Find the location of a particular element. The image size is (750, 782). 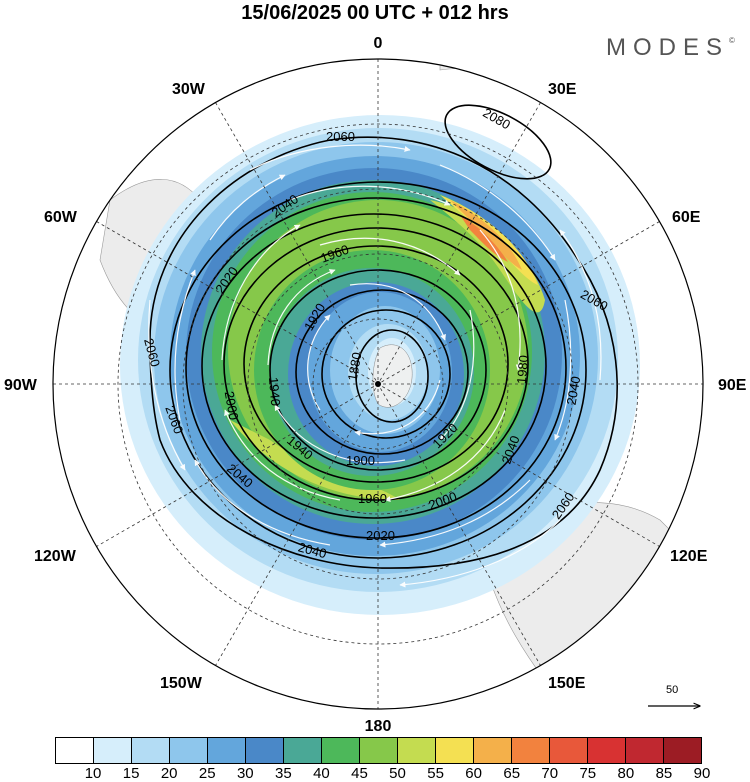

colorbar-tick-label: 90 is located at coordinates (702, 773).